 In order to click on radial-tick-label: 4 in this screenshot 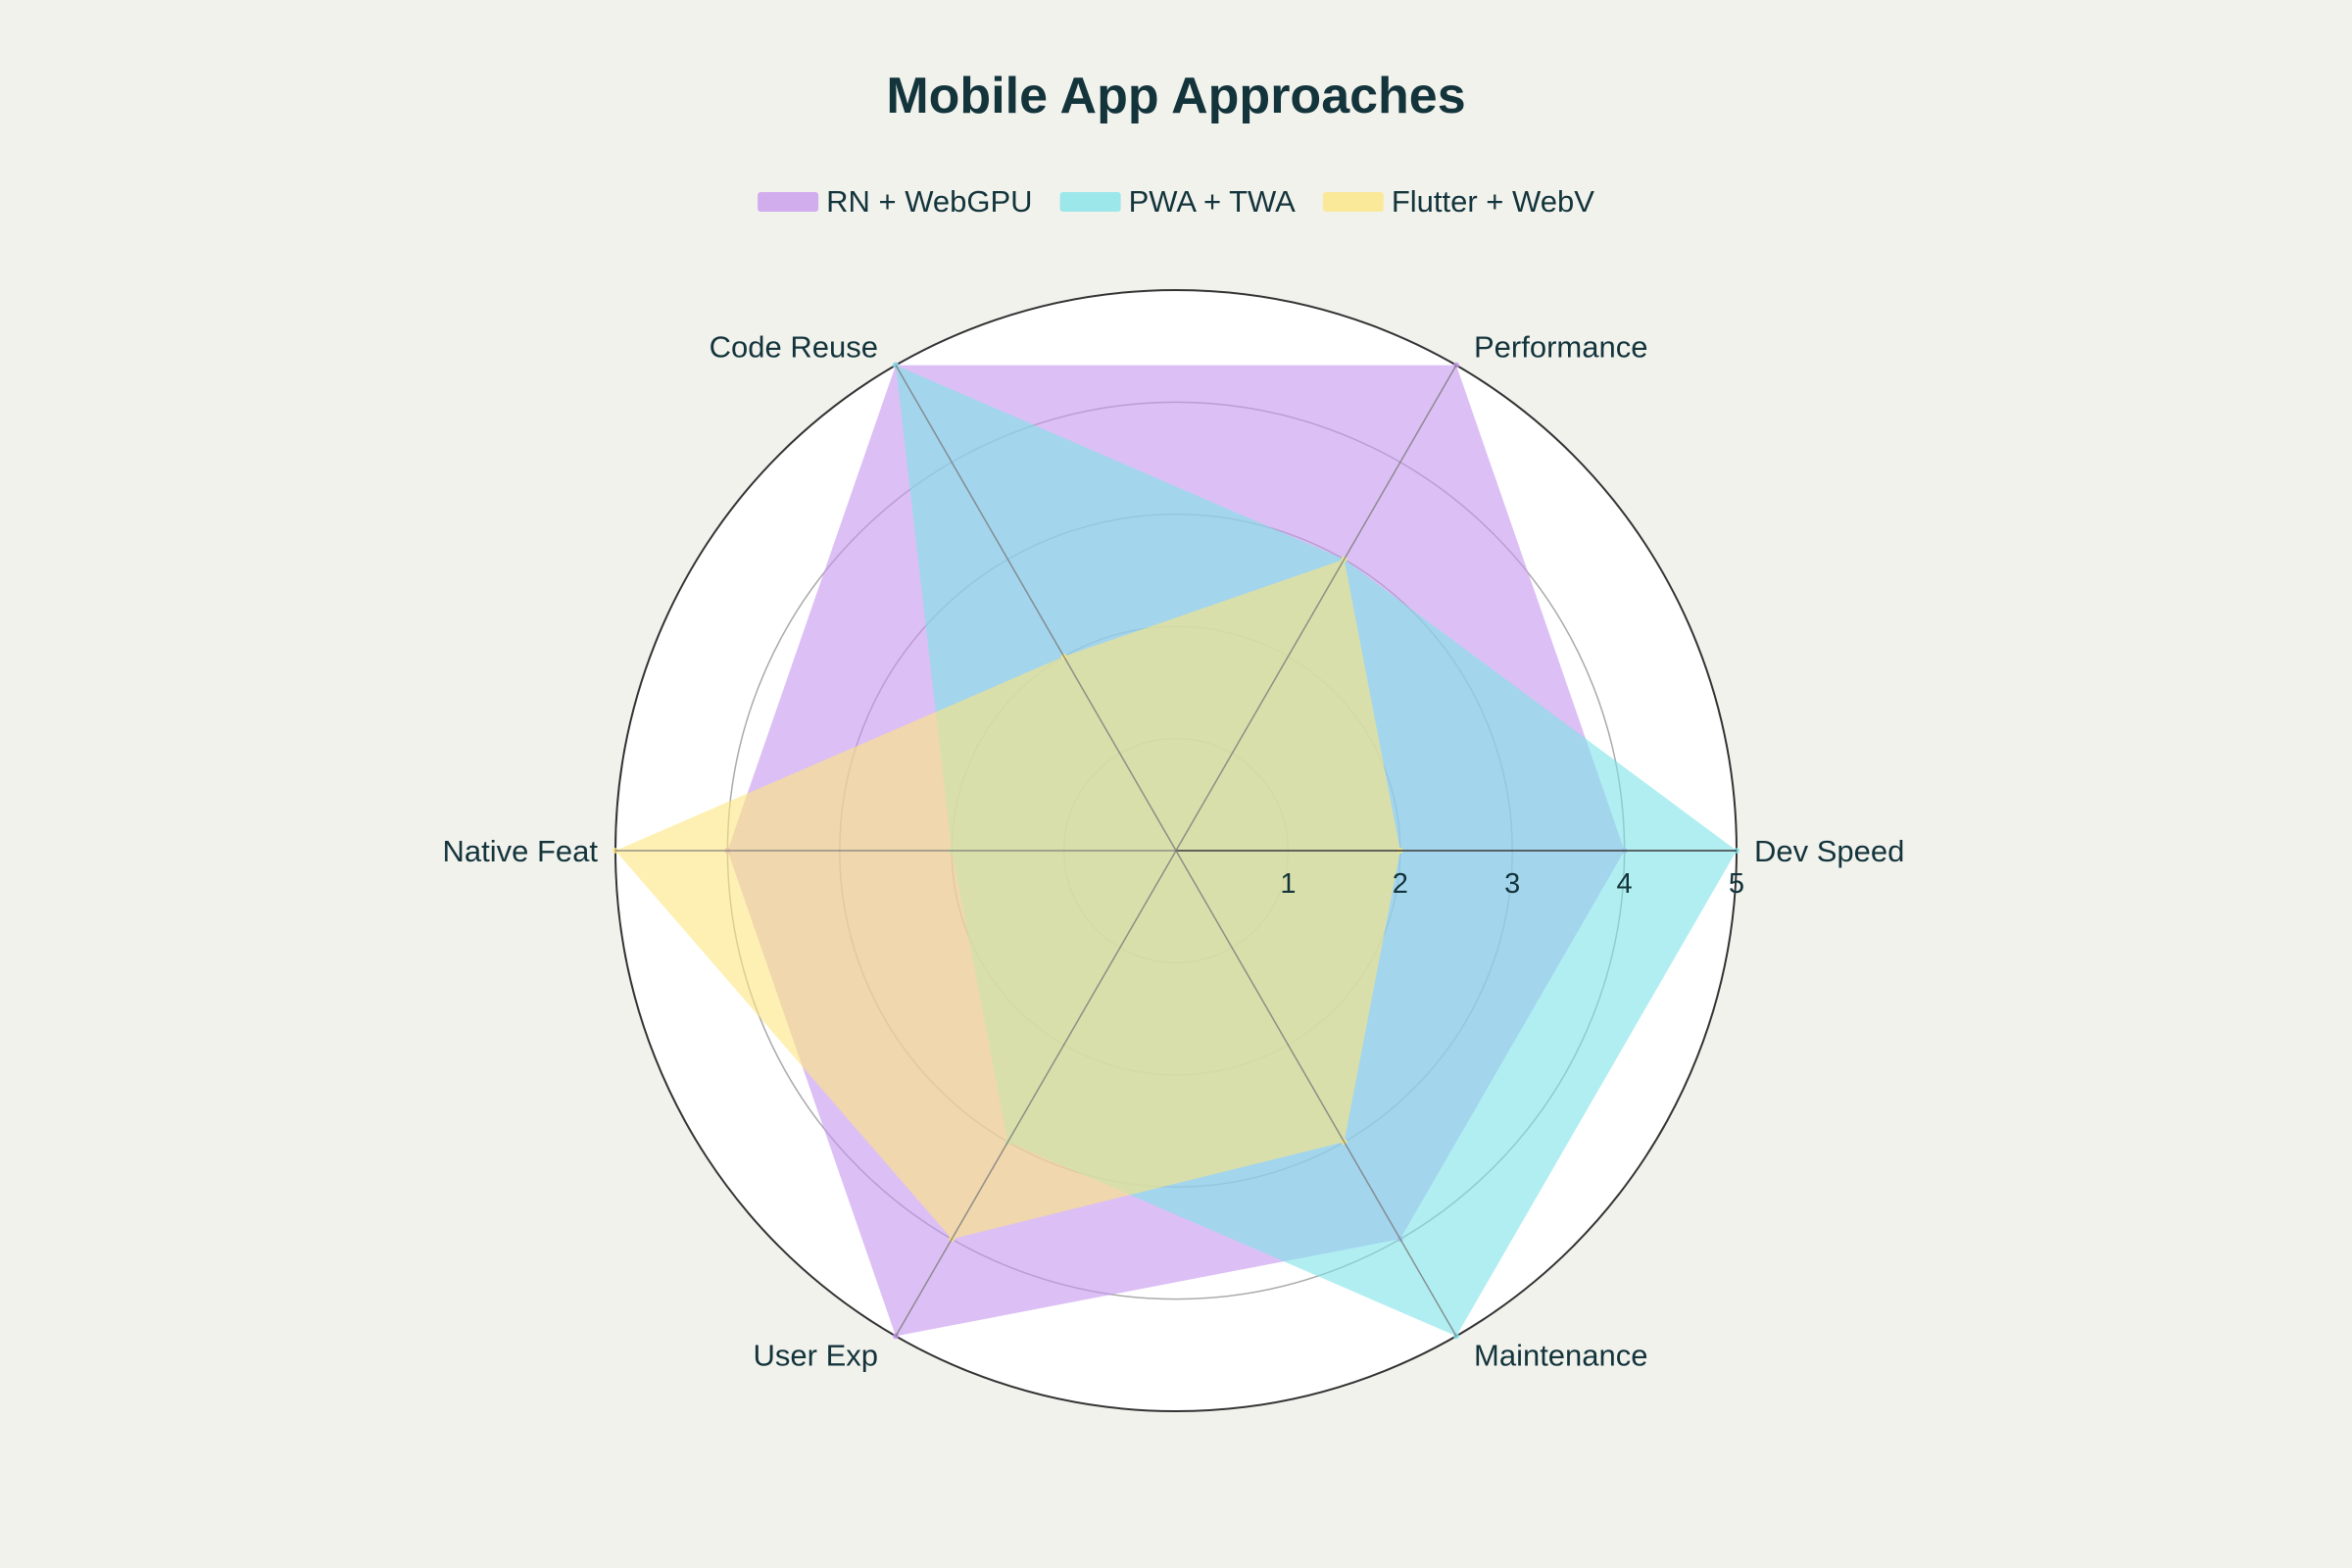, I will do `click(1625, 884)`.